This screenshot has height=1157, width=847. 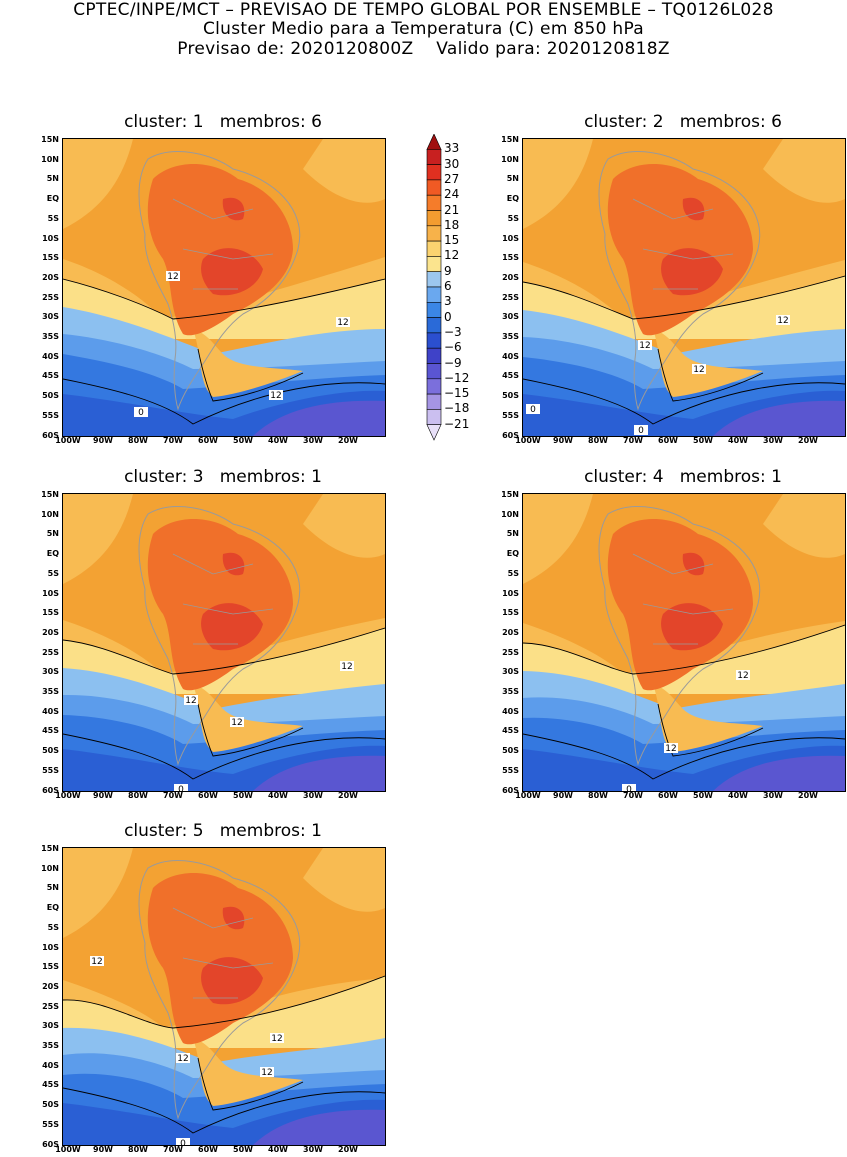 I want to click on colorbar-swatches, so click(x=434, y=287).